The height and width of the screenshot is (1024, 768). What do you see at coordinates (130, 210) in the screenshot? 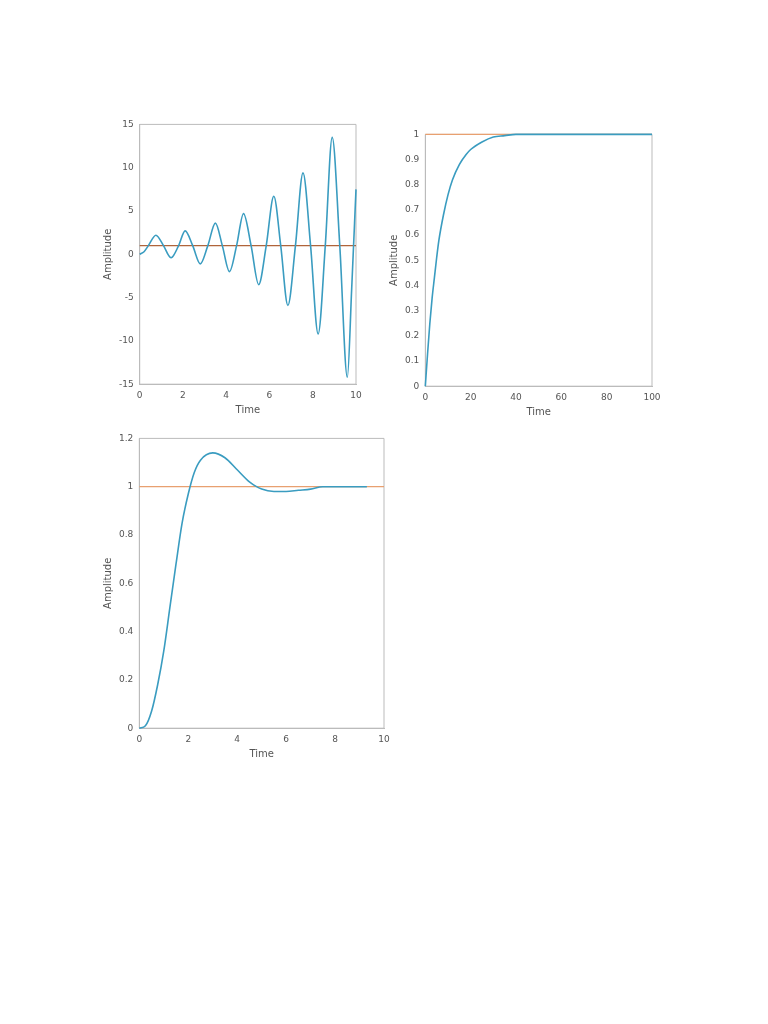
I see `y-tick-label: 5` at bounding box center [130, 210].